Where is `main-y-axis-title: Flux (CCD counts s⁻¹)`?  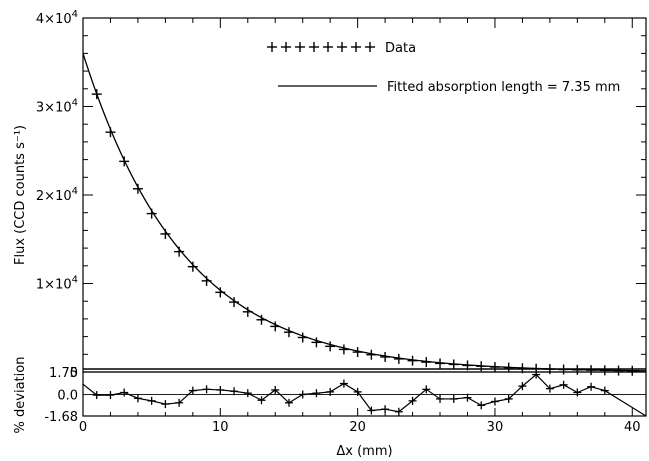
main-y-axis-title: Flux (CCD counts s⁻¹) is located at coordinates (20, 195).